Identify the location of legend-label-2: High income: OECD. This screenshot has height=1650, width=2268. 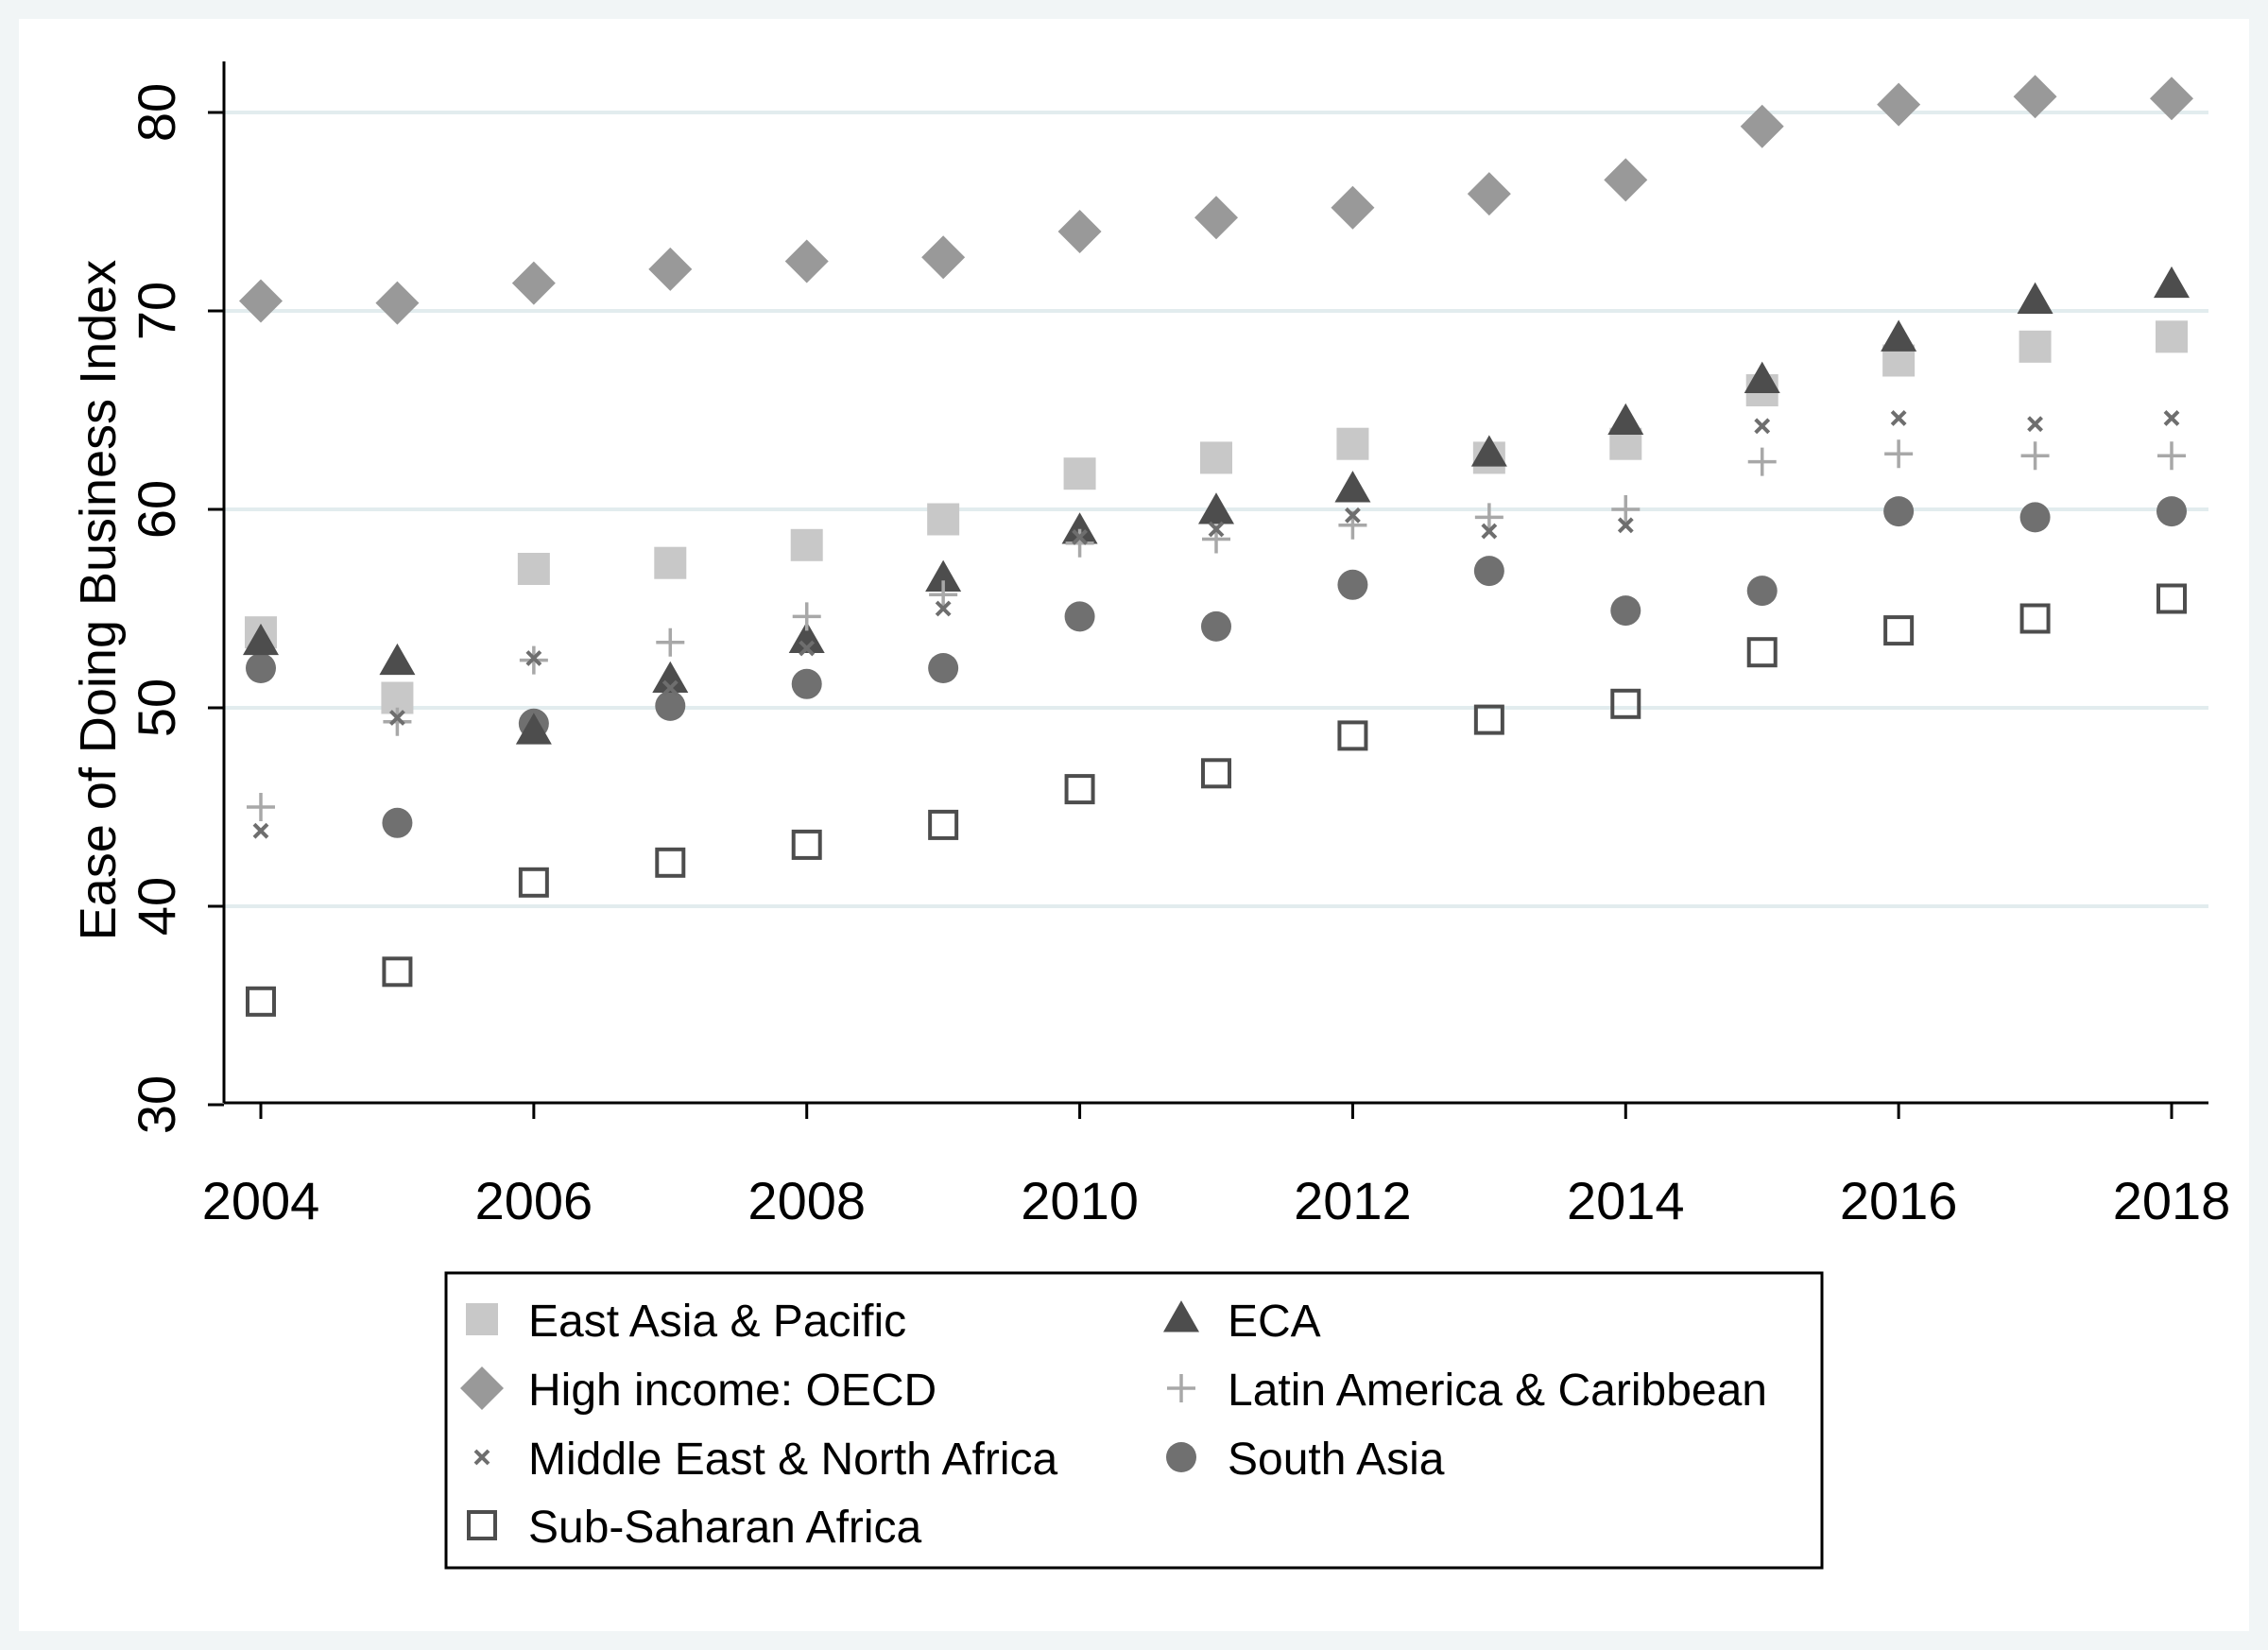
(732, 1391).